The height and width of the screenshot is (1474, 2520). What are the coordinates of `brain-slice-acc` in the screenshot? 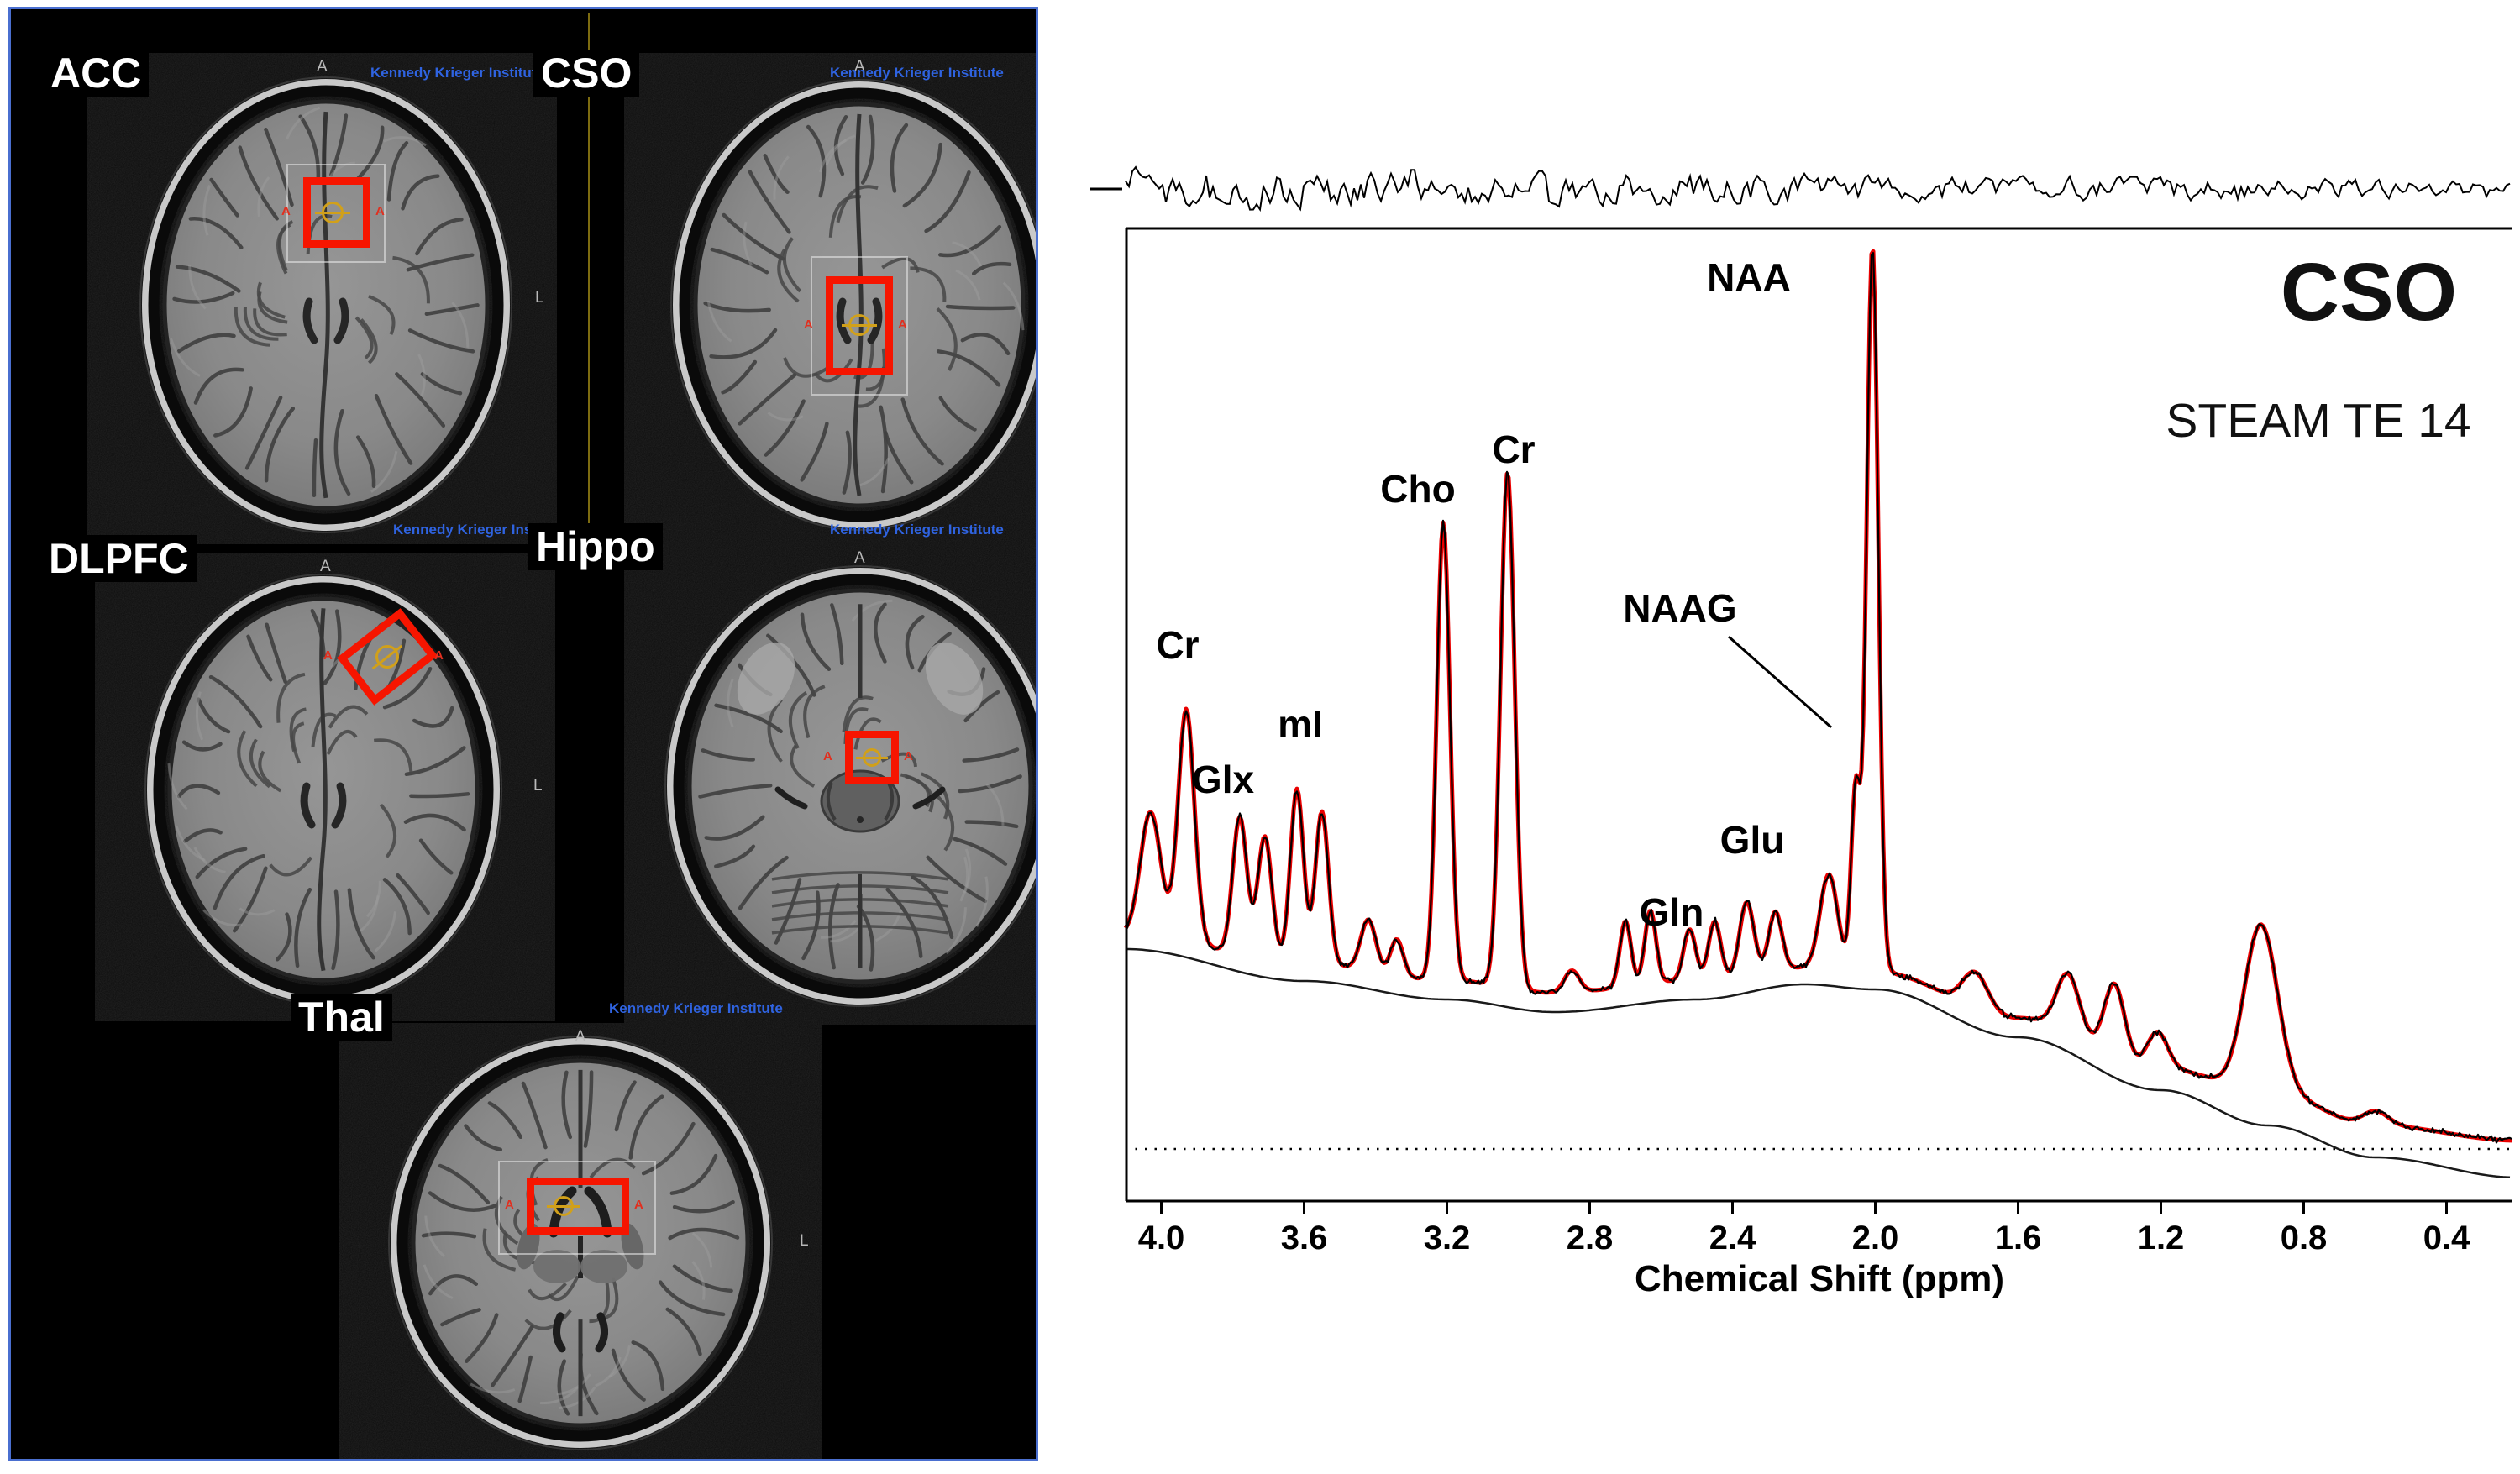 It's located at (322, 299).